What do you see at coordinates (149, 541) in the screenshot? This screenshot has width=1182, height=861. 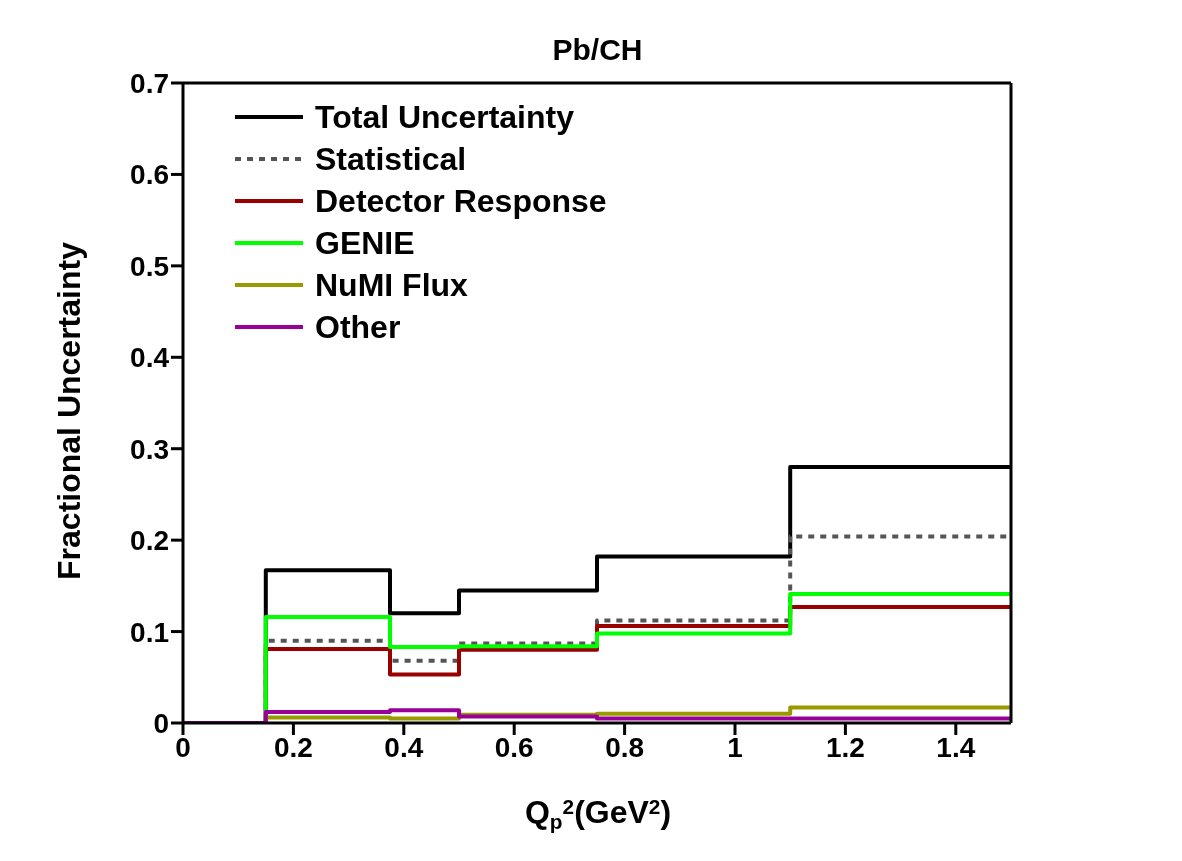 I see `y-tick-label: 0.2` at bounding box center [149, 541].